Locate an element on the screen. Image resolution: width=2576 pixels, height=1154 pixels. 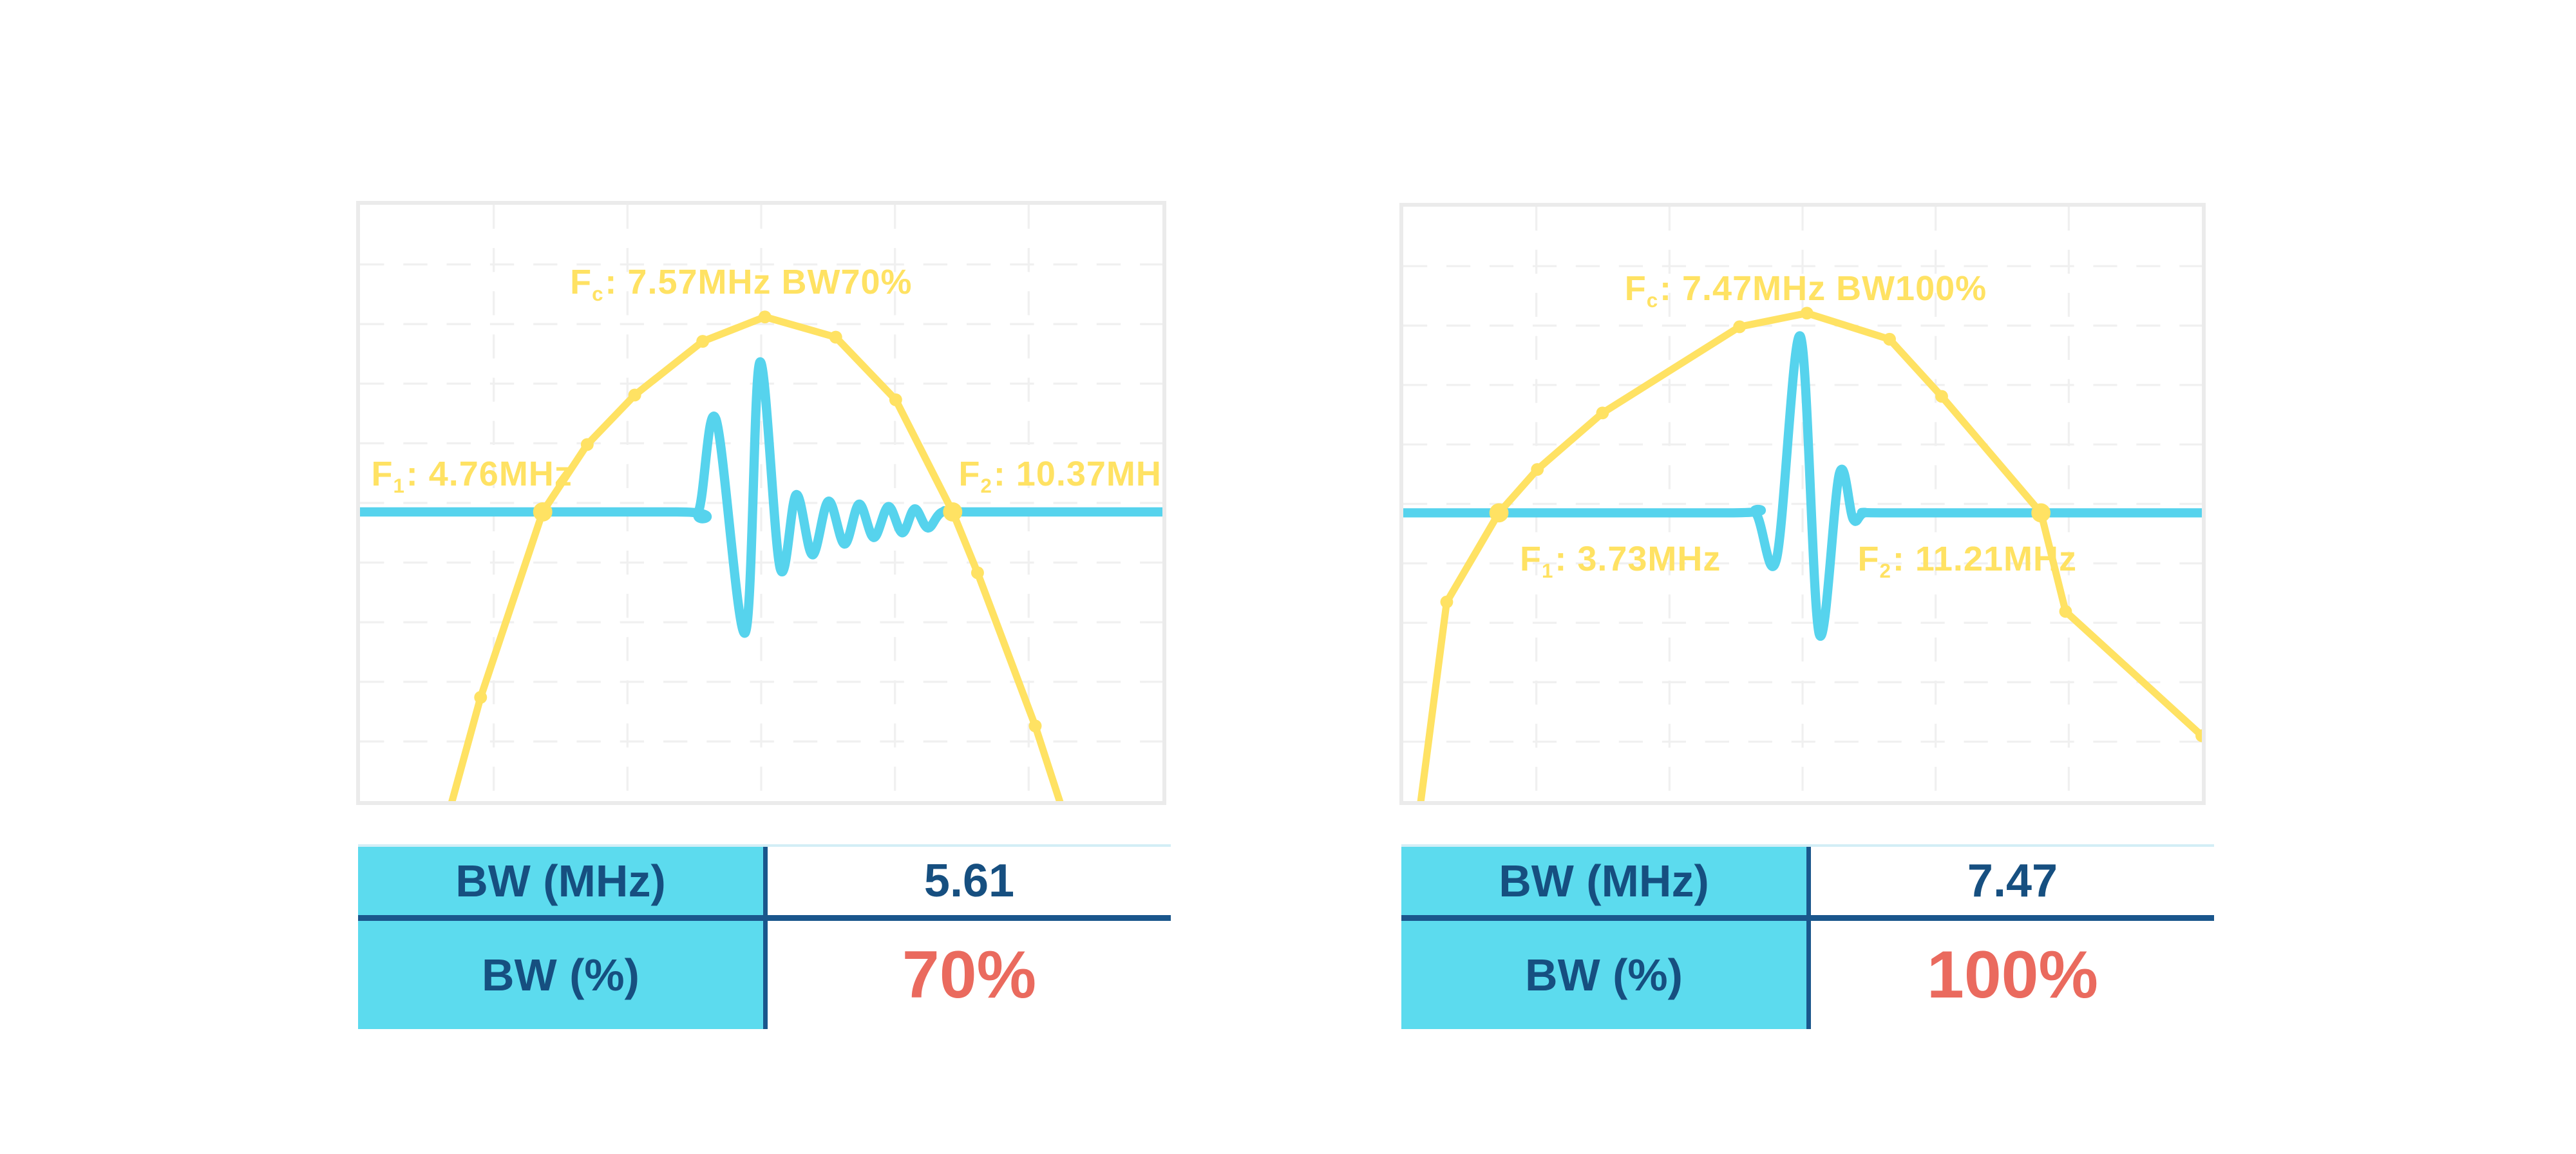
table-row: BW (MHz) 5.61 is located at coordinates (764, 884).